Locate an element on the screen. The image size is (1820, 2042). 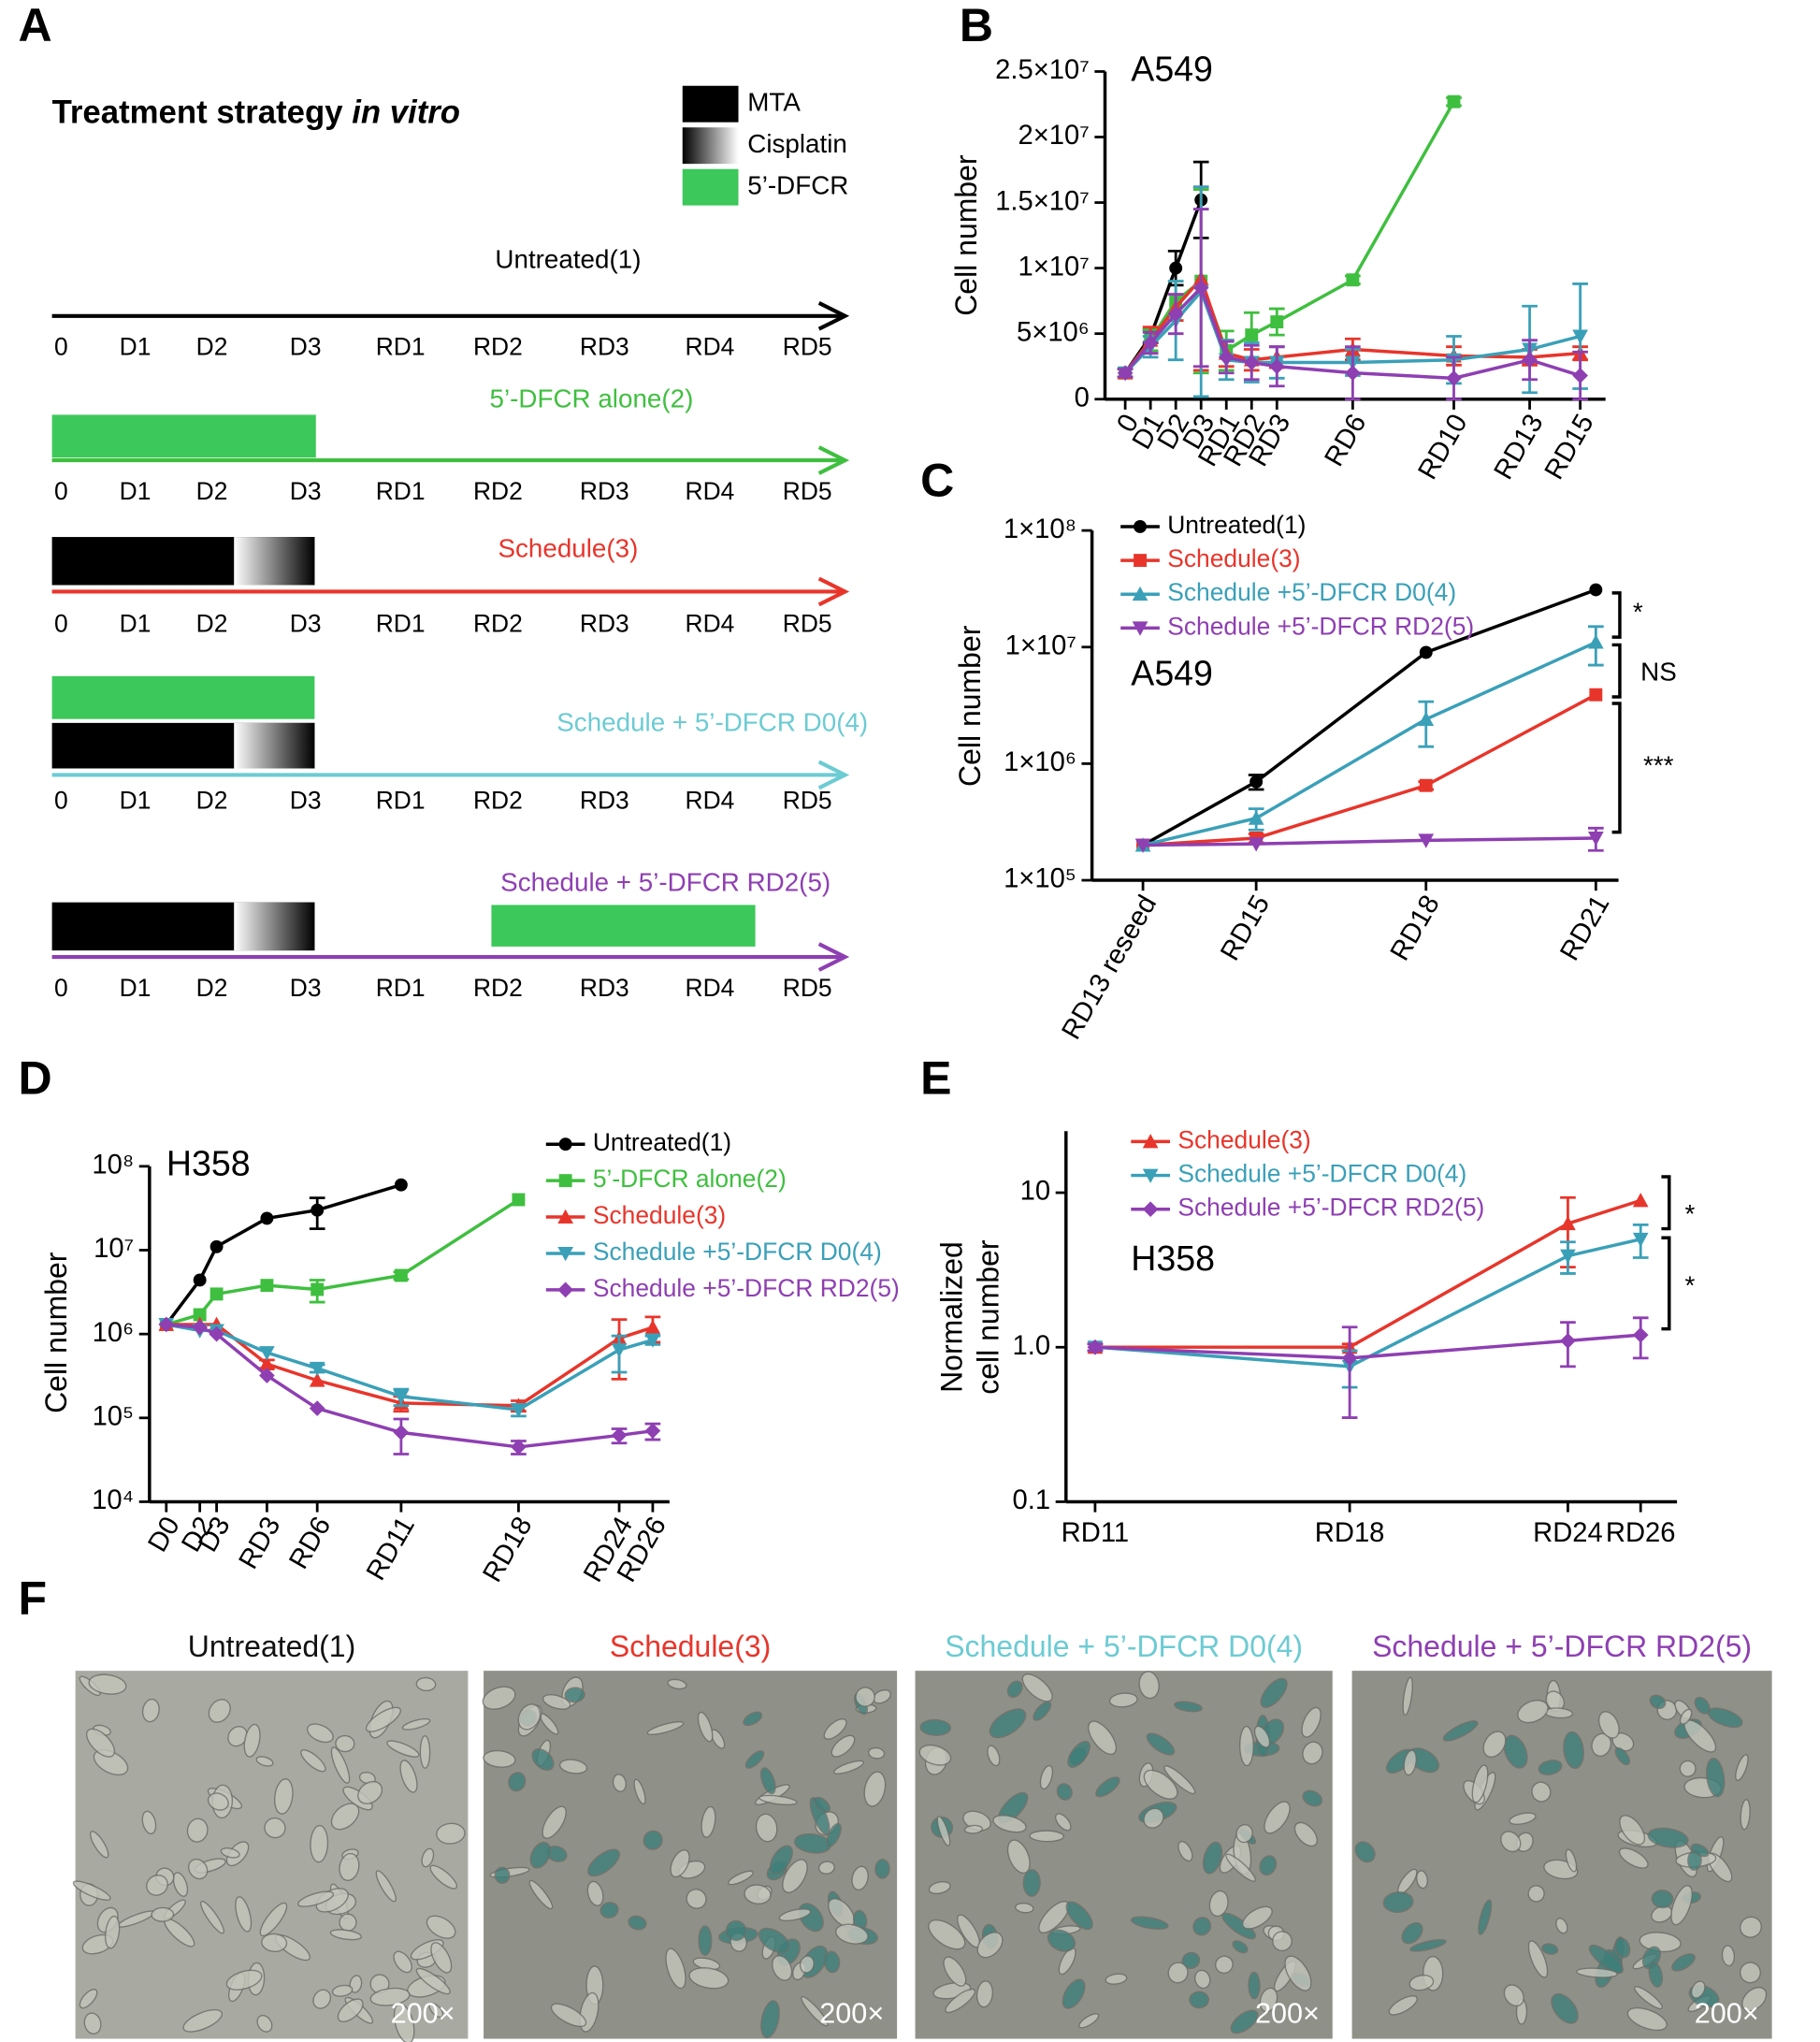
image-title: Schedule(3) is located at coordinates (690, 1646).